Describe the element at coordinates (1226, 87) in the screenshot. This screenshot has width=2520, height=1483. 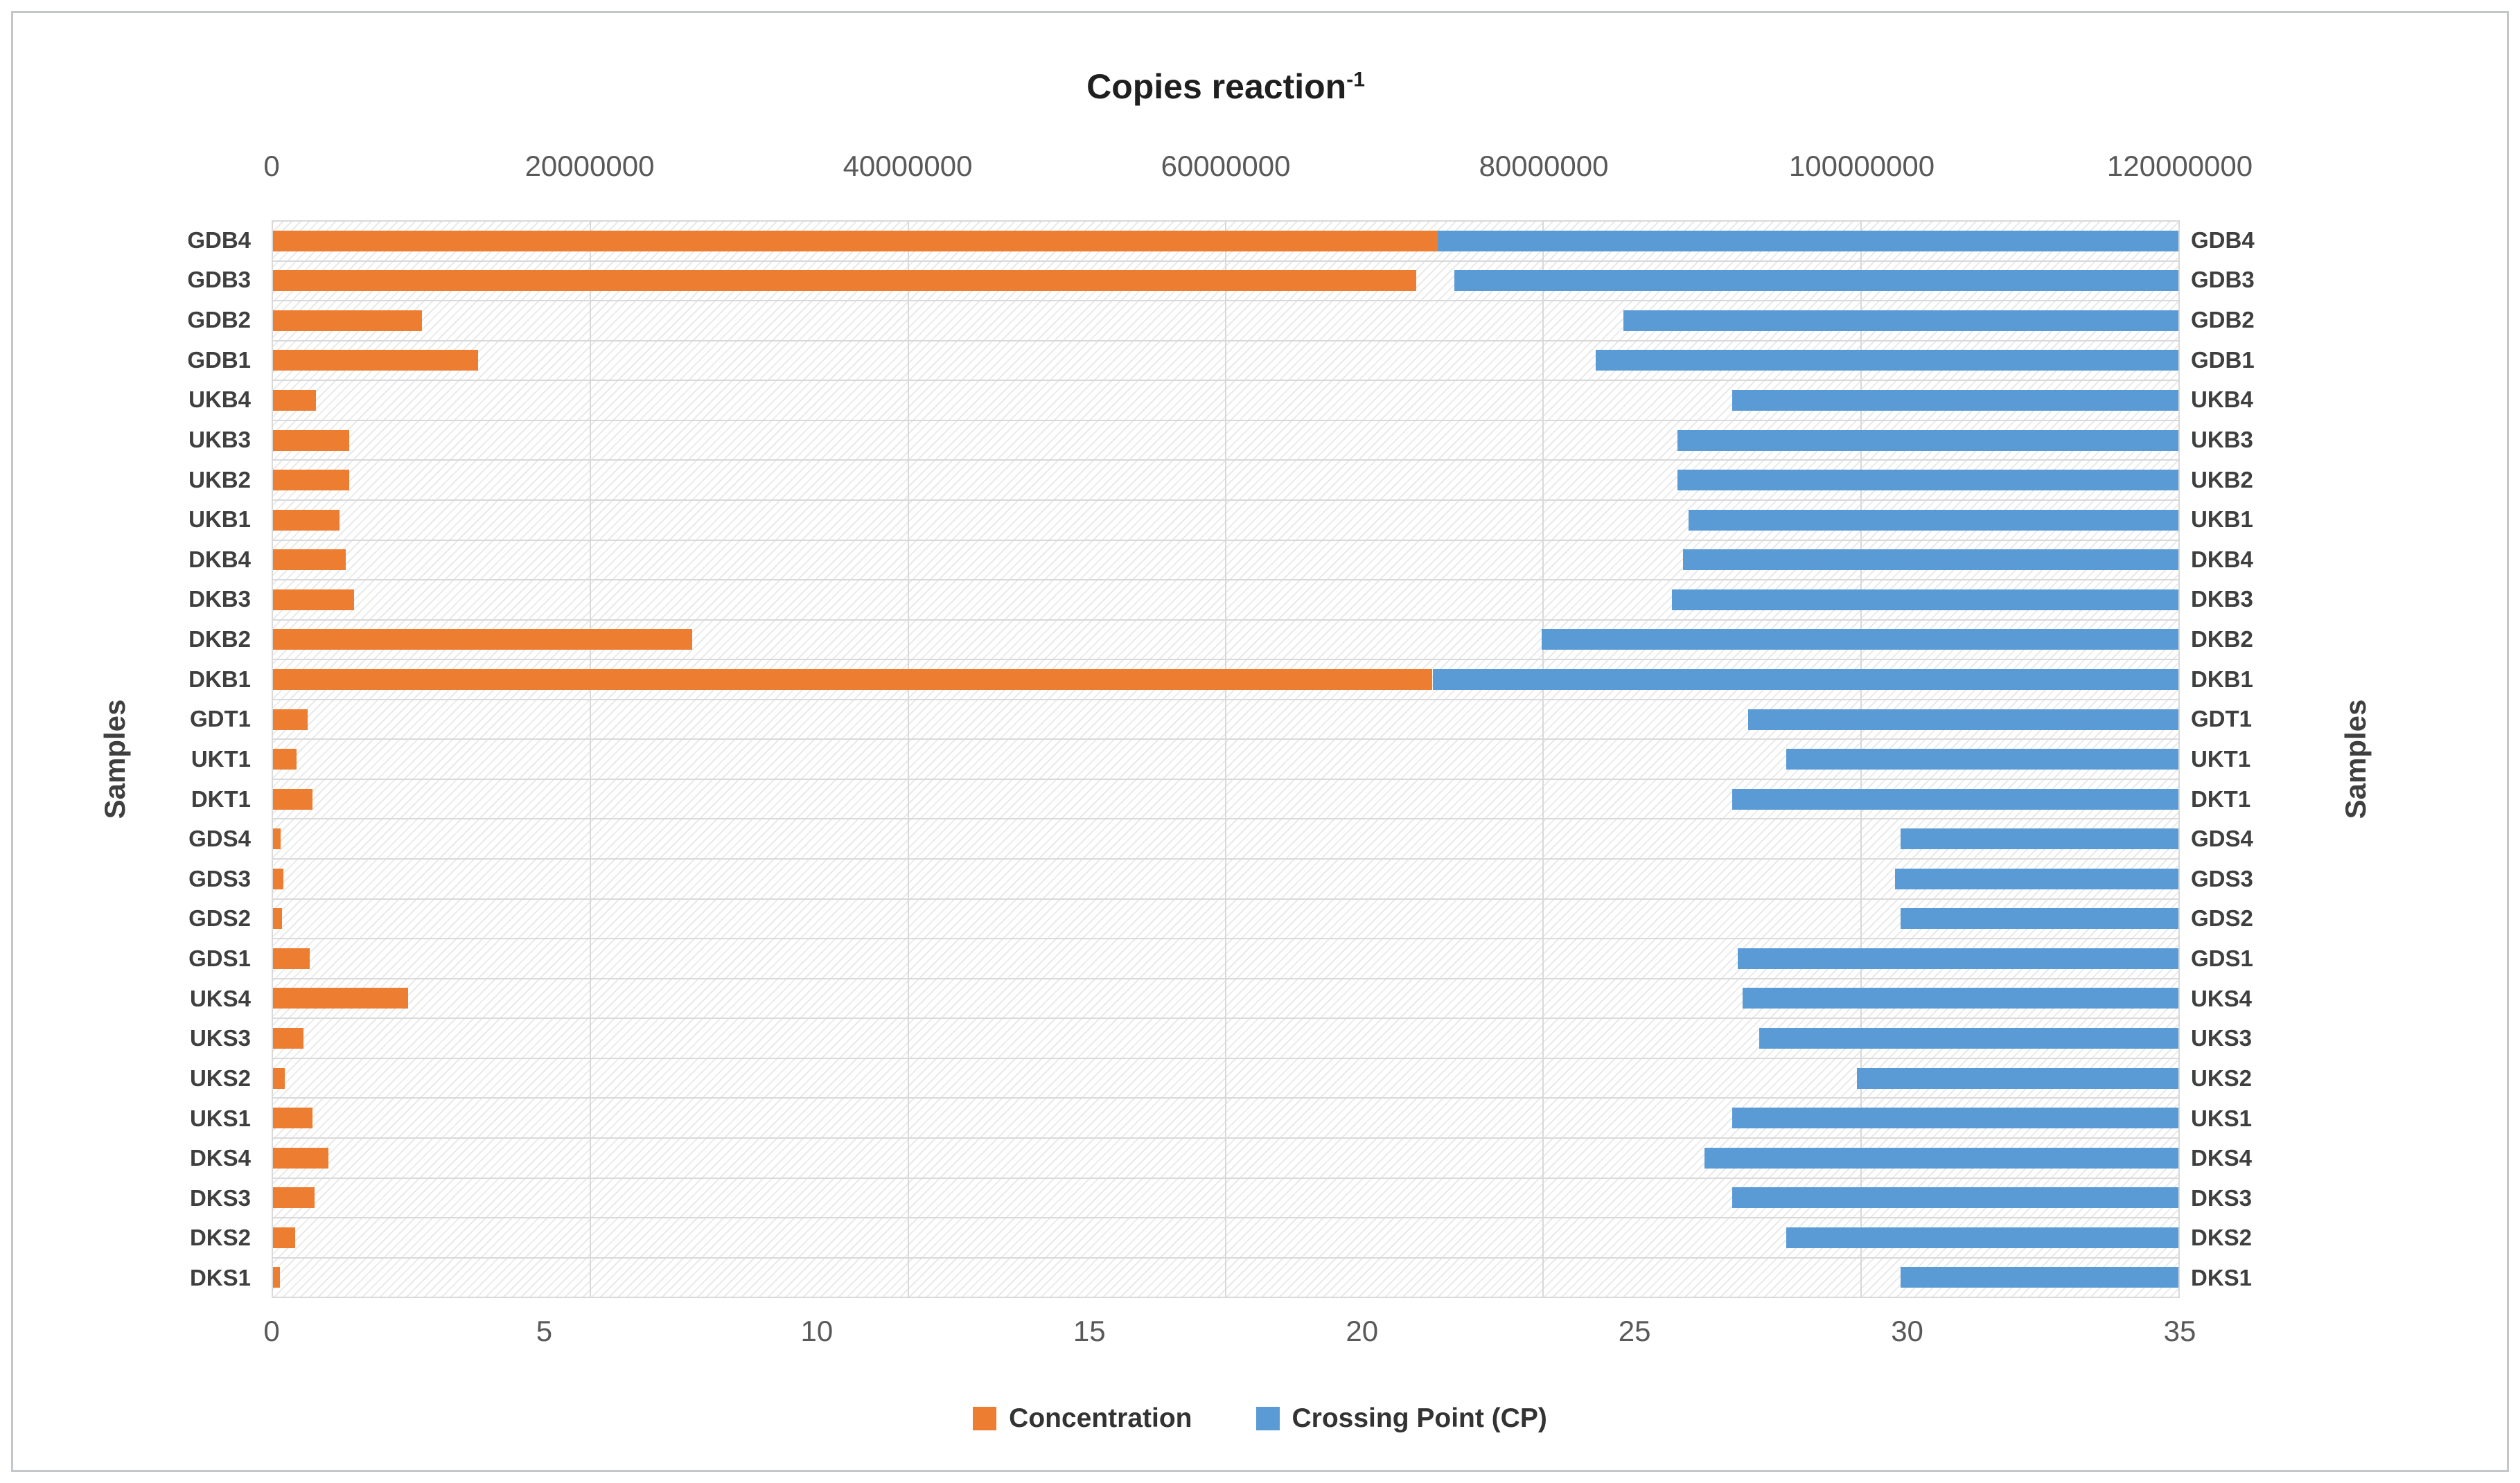
I see `chart-title: Copies reaction-1` at that location.